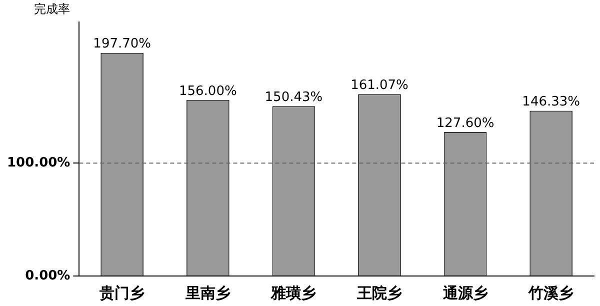 Image resolution: width=600 pixels, height=306 pixels. I want to click on data-label: 156.00%, so click(207, 91).